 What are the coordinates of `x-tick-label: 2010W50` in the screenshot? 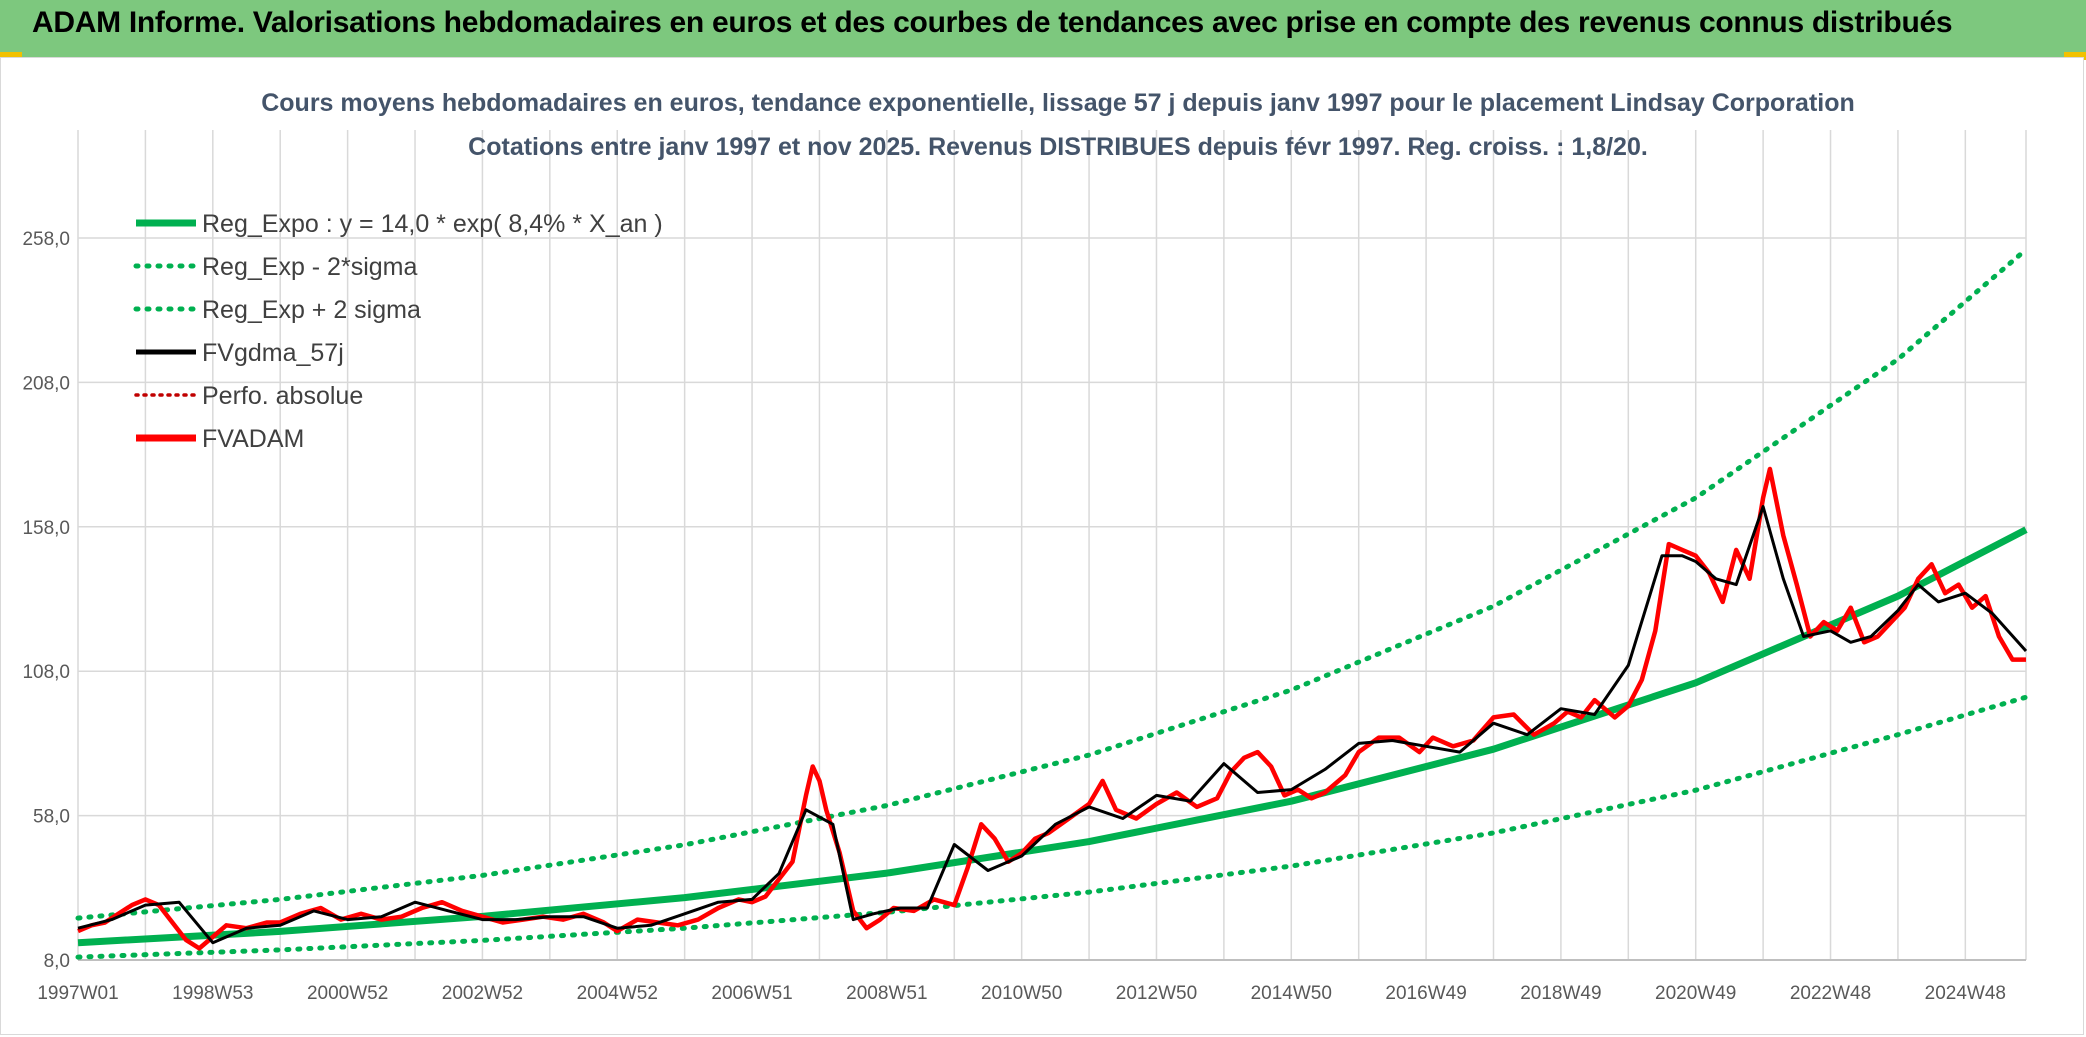 It's located at (1021, 993).